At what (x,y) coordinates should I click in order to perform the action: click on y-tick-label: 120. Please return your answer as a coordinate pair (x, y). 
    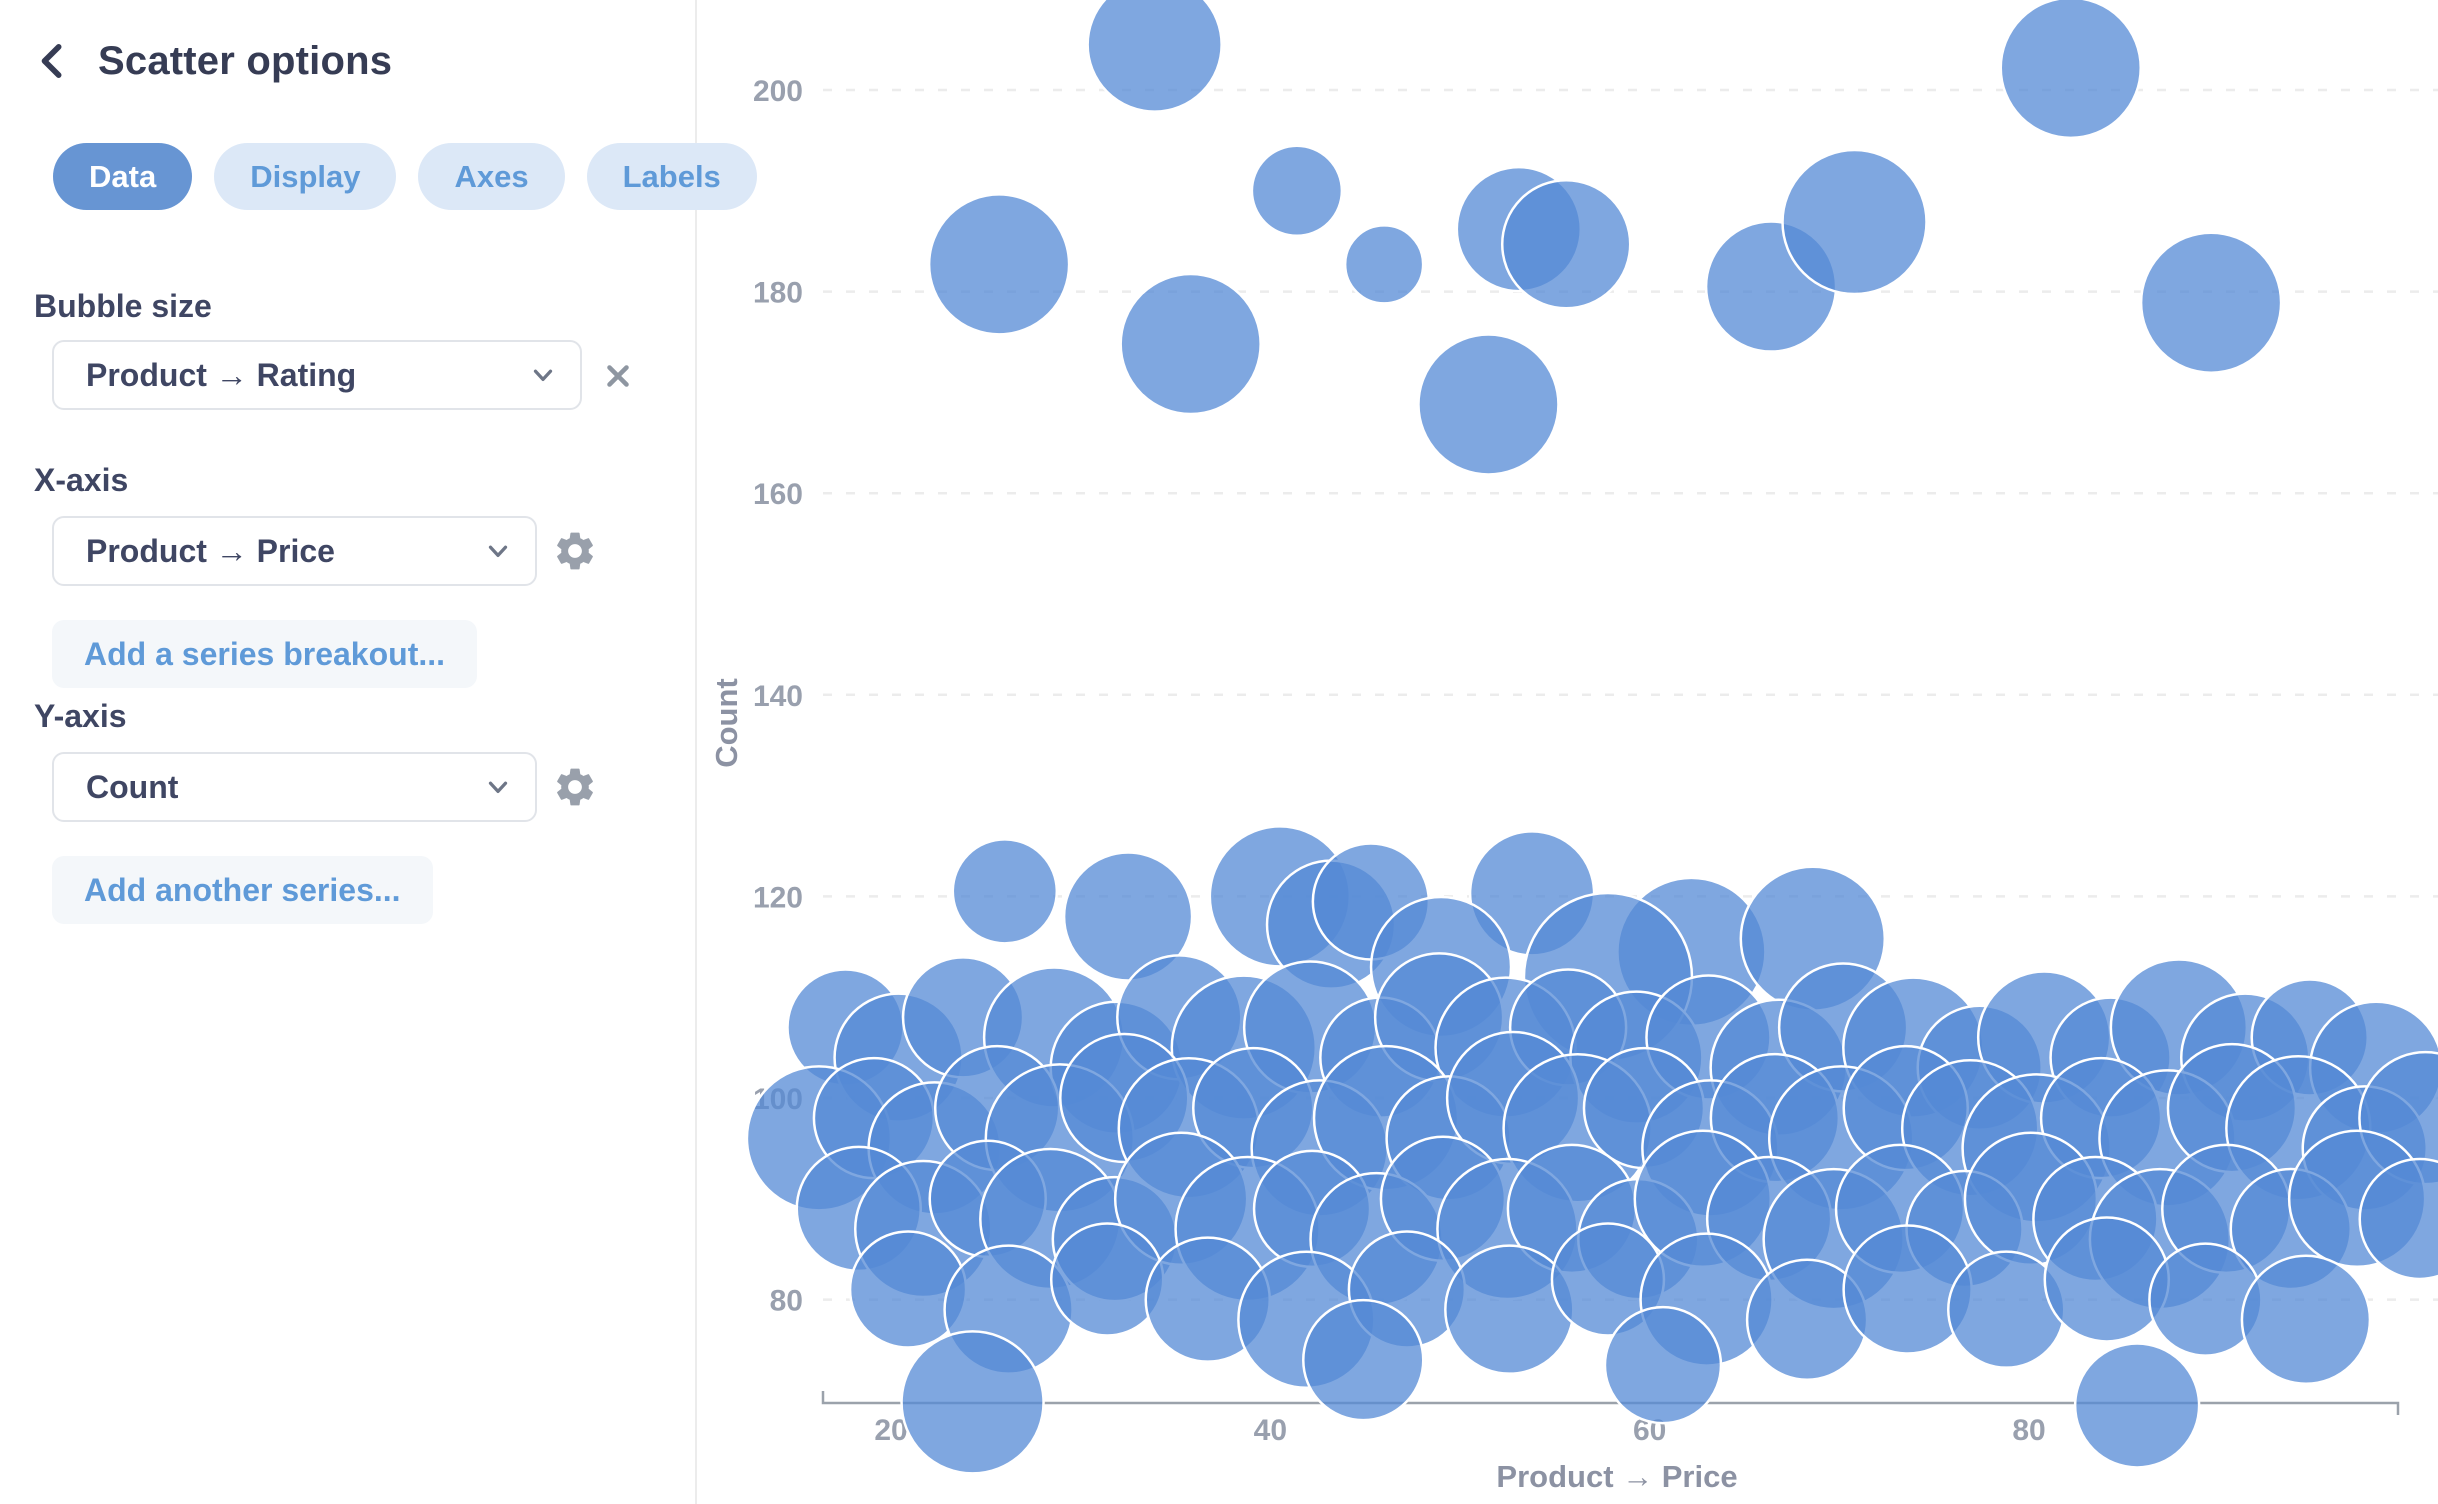
    Looking at the image, I should click on (778, 897).